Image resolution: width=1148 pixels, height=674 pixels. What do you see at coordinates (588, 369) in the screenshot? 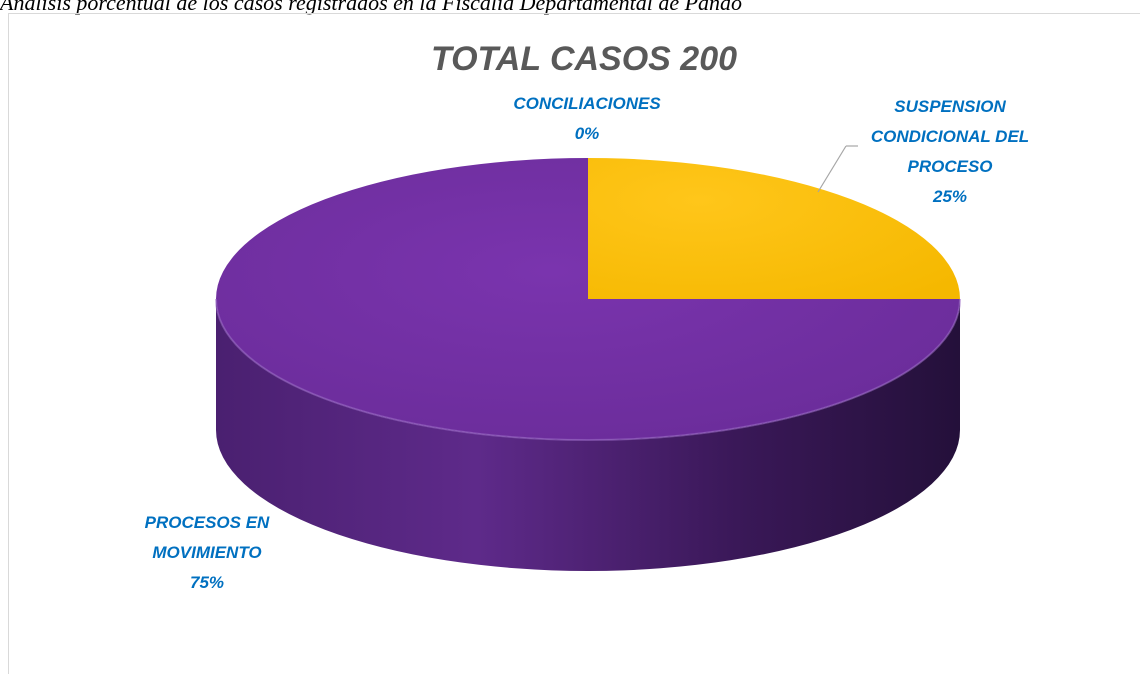
I see `pie-rim-highlight` at bounding box center [588, 369].